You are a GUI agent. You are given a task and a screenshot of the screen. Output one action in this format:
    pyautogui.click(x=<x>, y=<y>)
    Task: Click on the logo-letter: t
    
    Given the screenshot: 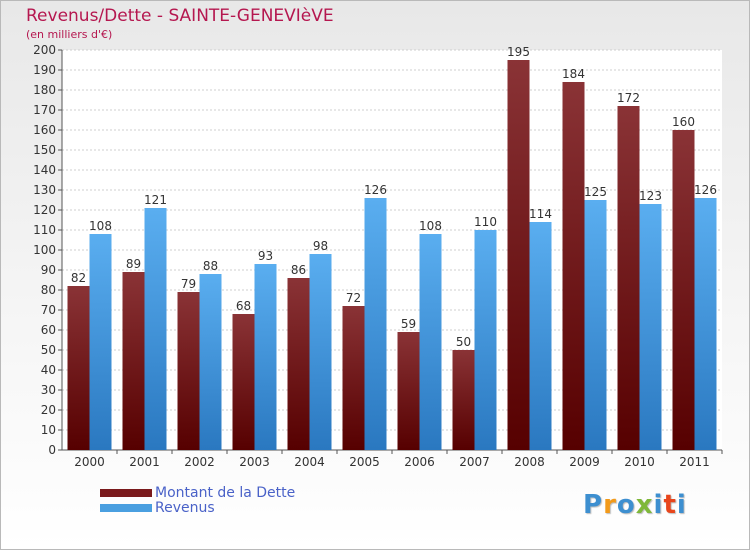 What is the action you would take?
    pyautogui.click(x=670, y=505)
    